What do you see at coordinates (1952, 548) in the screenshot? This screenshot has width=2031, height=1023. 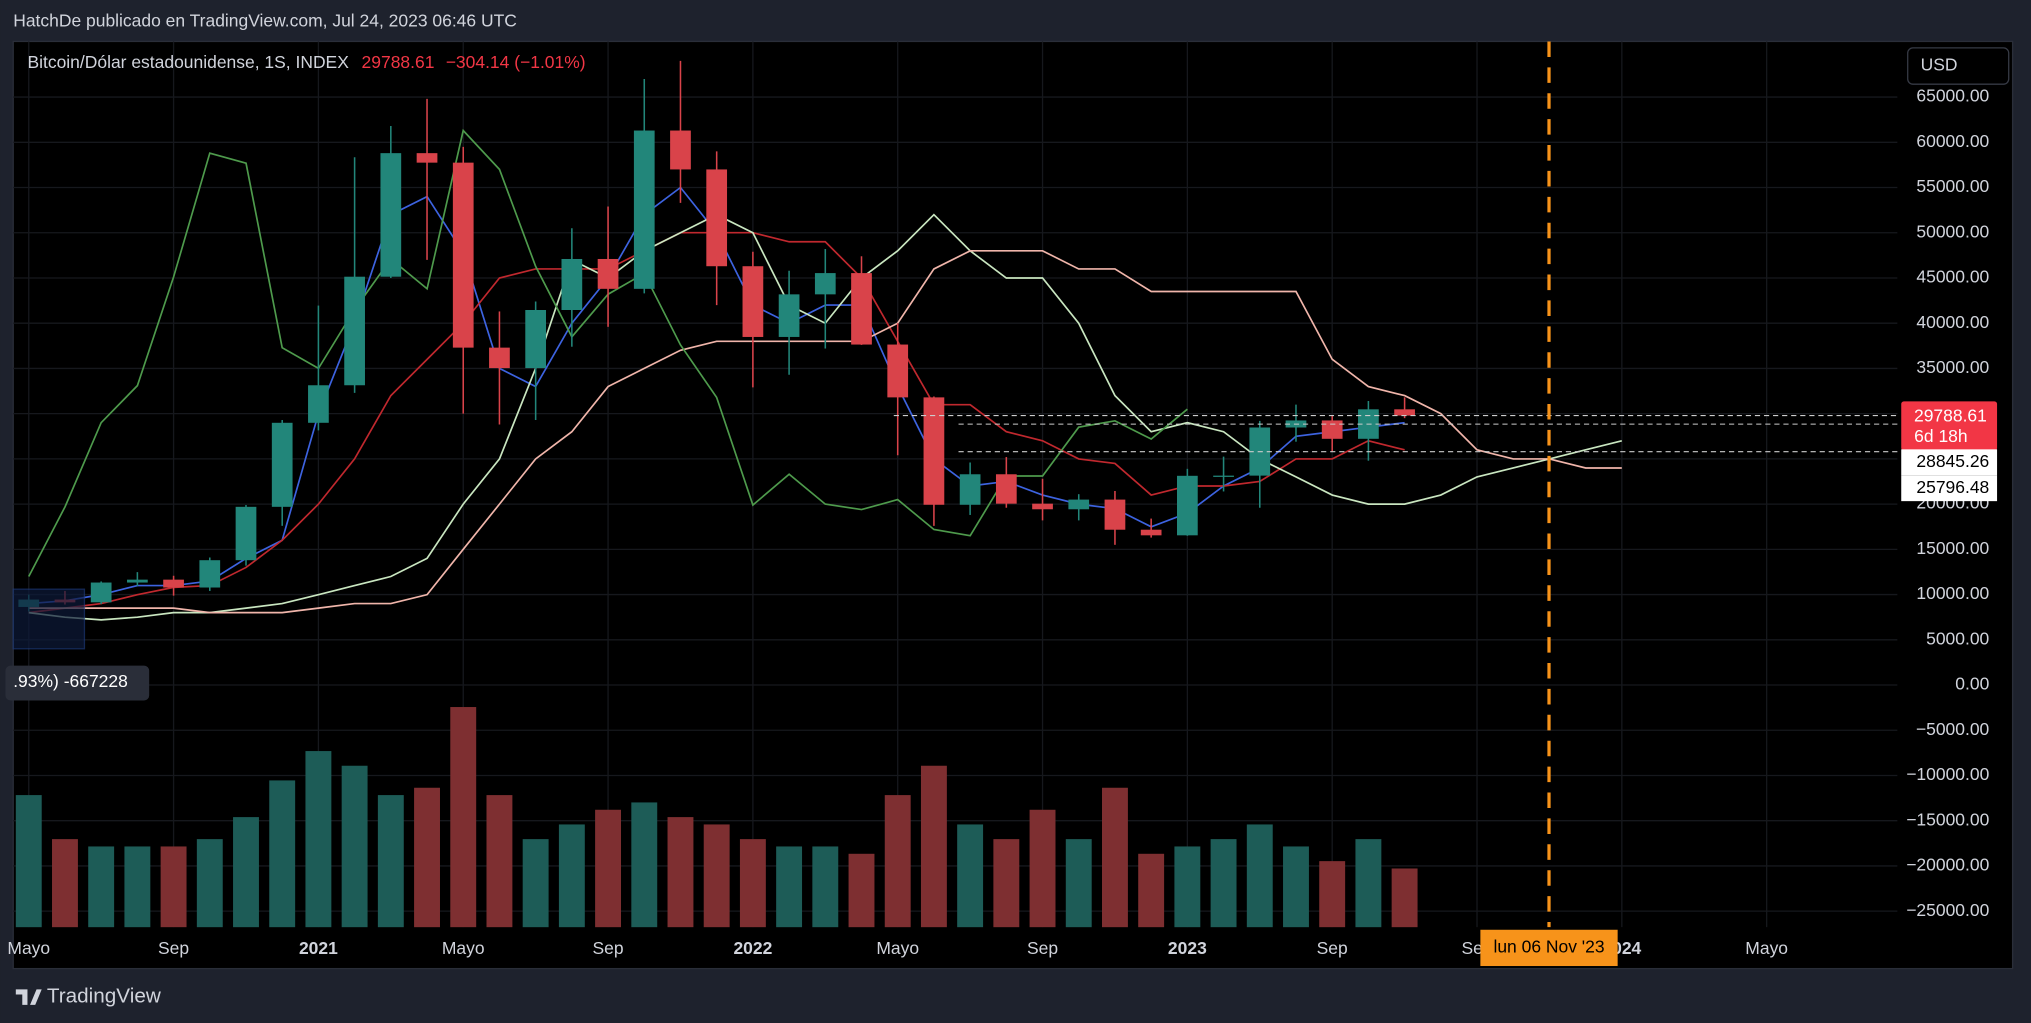 I see `y-tick-label: 15000.00` at bounding box center [1952, 548].